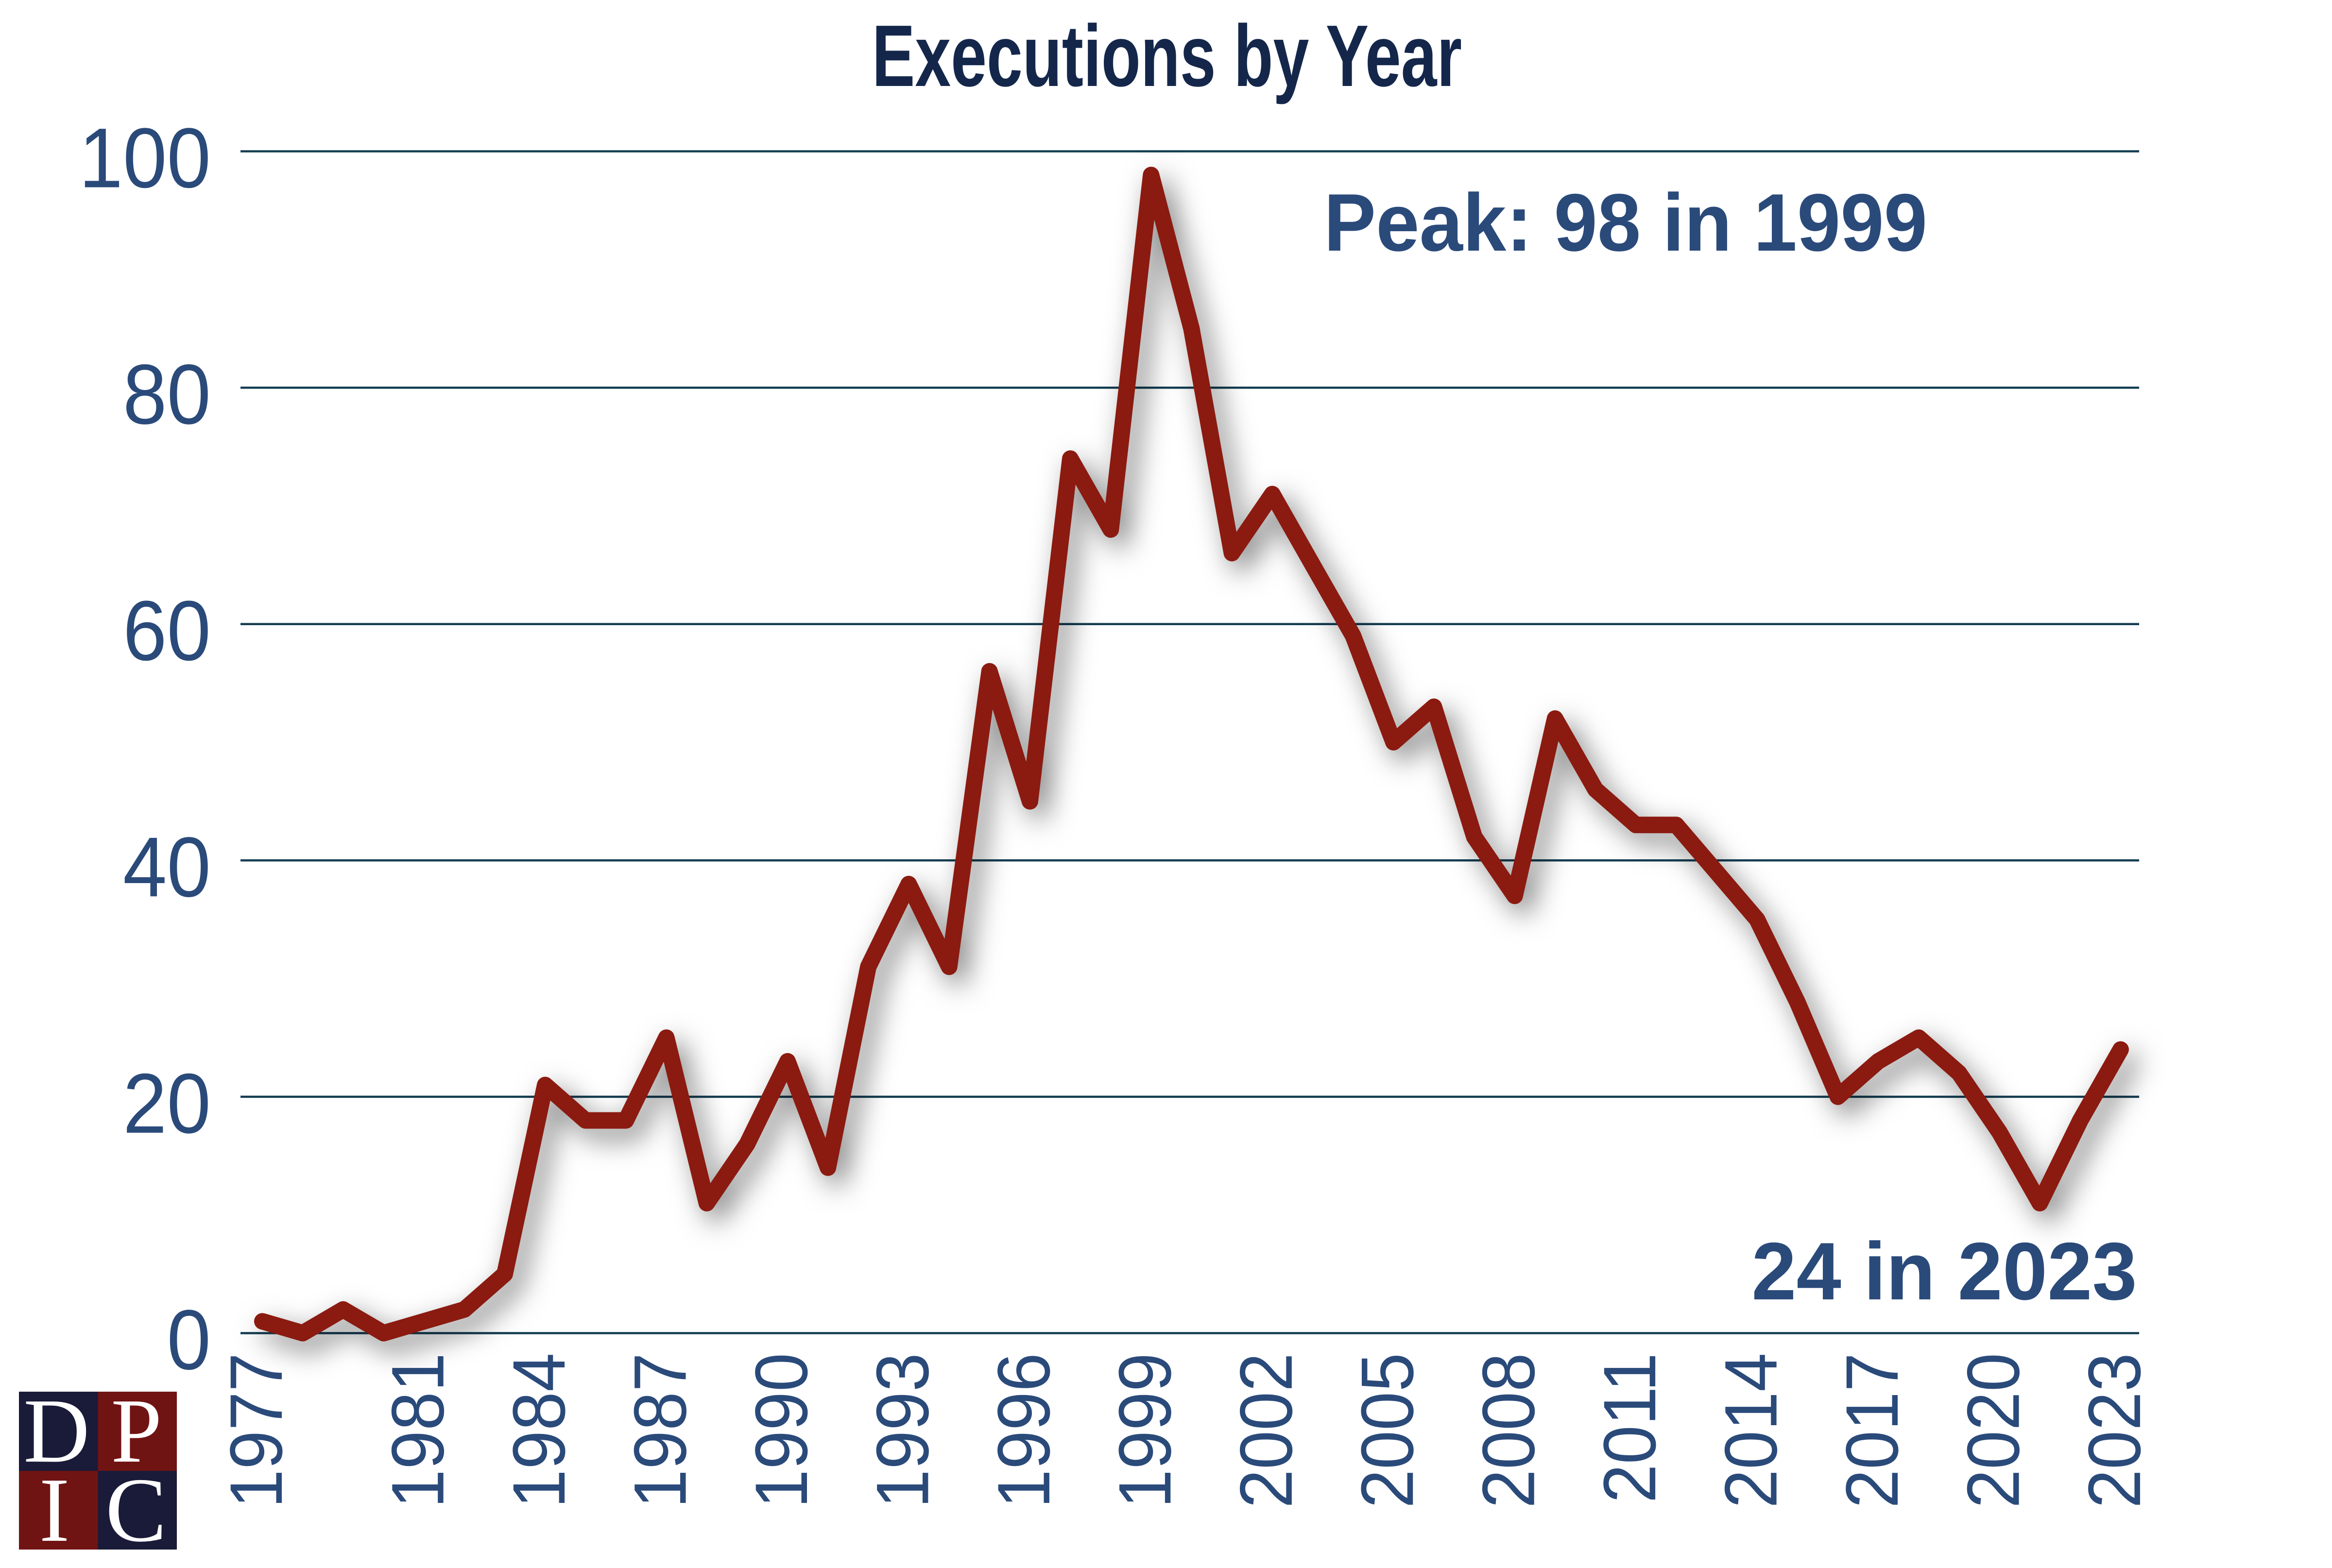 This screenshot has height=1568, width=2332. Describe the element at coordinates (1509, 1430) in the screenshot. I see `svg-text: 2008` at that location.